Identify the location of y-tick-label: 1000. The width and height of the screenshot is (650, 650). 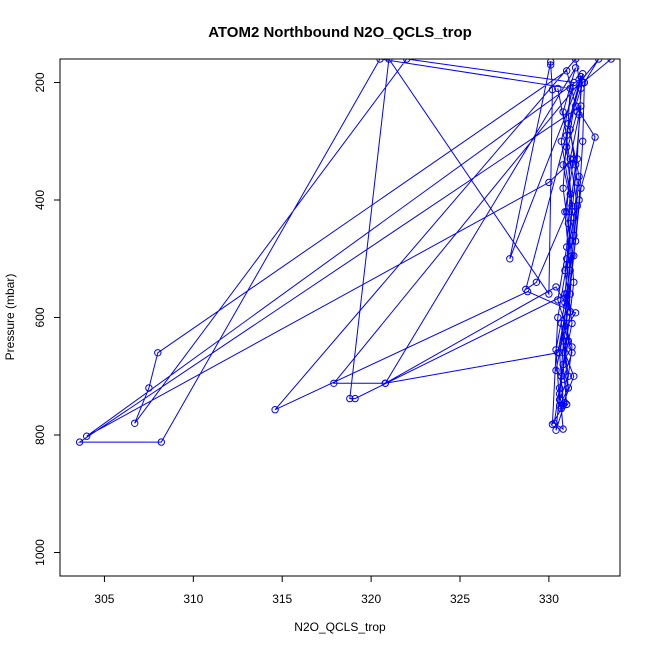
(40, 552).